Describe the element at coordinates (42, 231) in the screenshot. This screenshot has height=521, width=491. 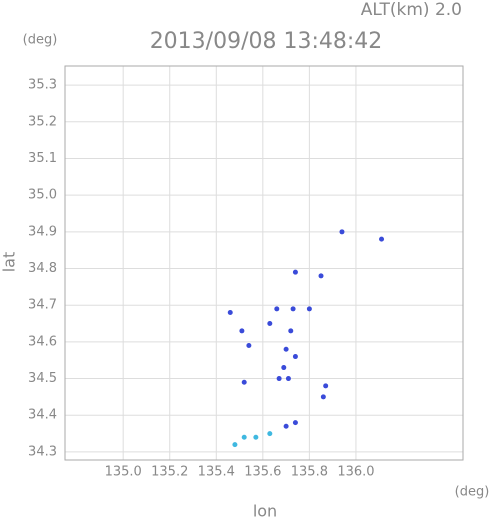
I see `y-tick-label: 34.9` at that location.